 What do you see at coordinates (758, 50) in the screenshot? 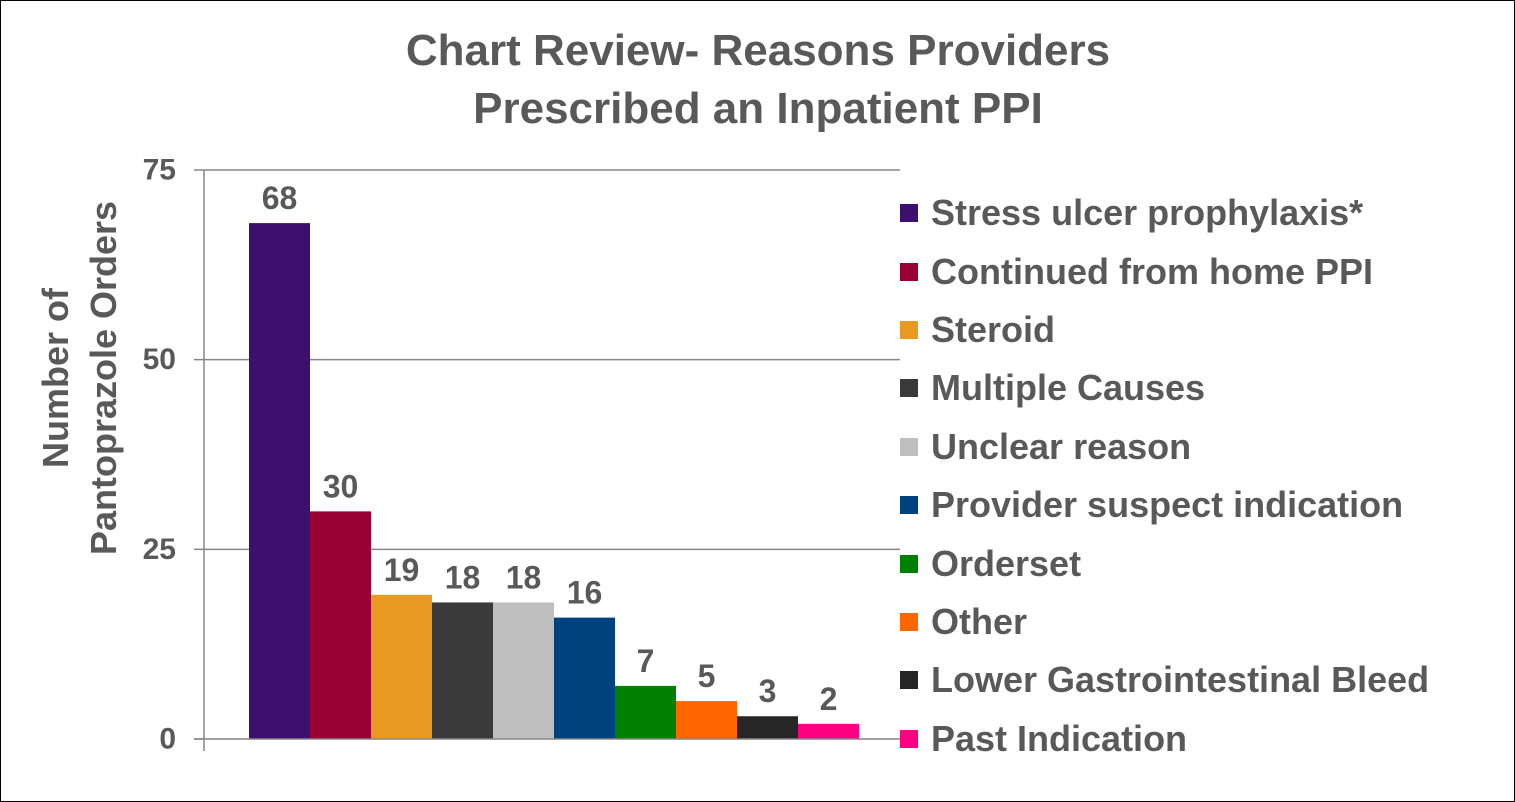
I see `chart-title-line-1: Chart Review- Reasons Providers` at bounding box center [758, 50].